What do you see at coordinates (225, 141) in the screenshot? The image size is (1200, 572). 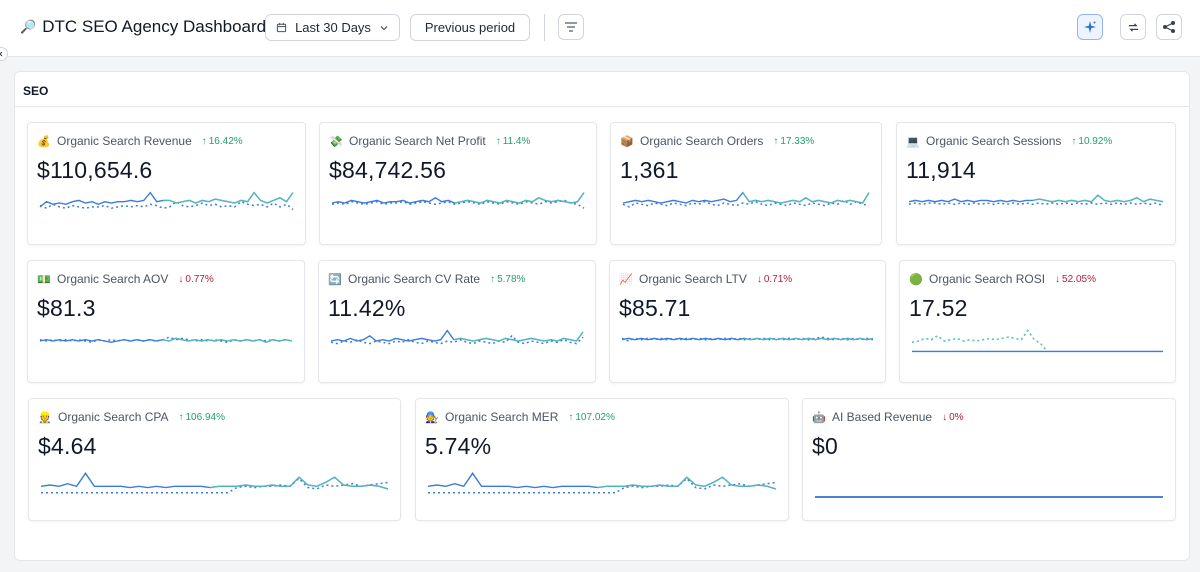 I see `metric-delta-value: 16.42%` at bounding box center [225, 141].